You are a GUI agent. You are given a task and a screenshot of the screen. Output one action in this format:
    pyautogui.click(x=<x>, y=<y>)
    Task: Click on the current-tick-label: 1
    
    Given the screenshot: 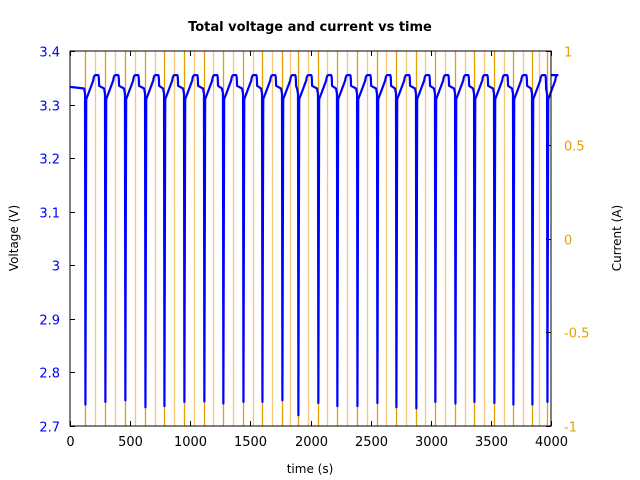 What is the action you would take?
    pyautogui.click(x=568, y=53)
    